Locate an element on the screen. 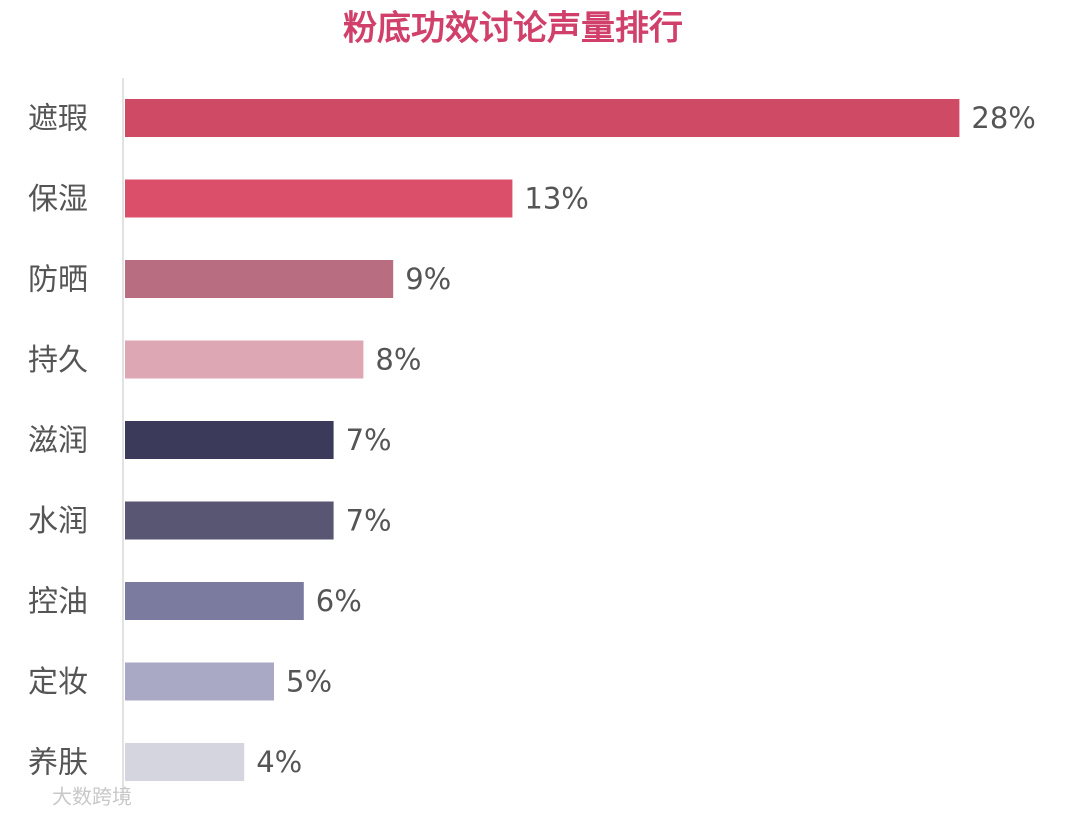 The width and height of the screenshot is (1068, 818). value-label: 5% is located at coordinates (309, 682).